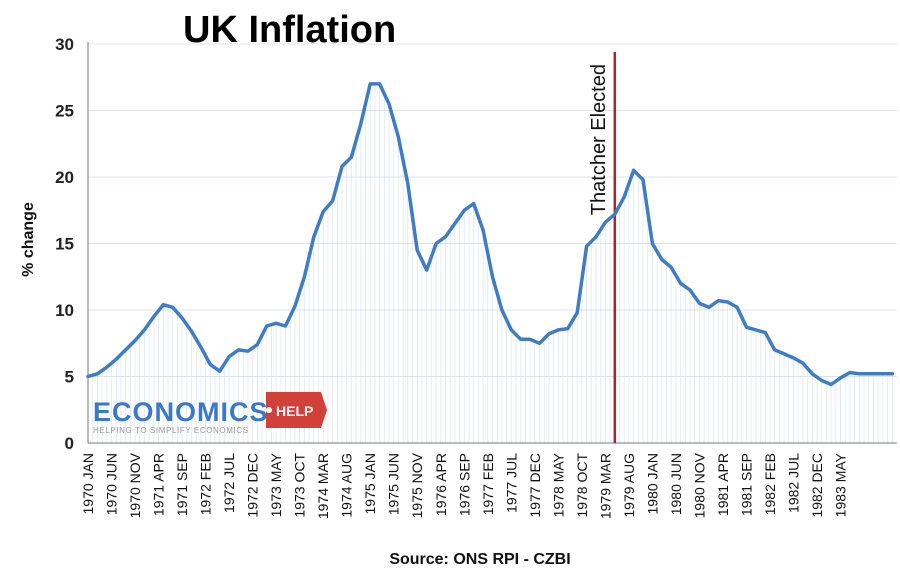 This screenshot has width=900, height=572. I want to click on thatcher-elected-label: Thatcher Elected, so click(599, 139).